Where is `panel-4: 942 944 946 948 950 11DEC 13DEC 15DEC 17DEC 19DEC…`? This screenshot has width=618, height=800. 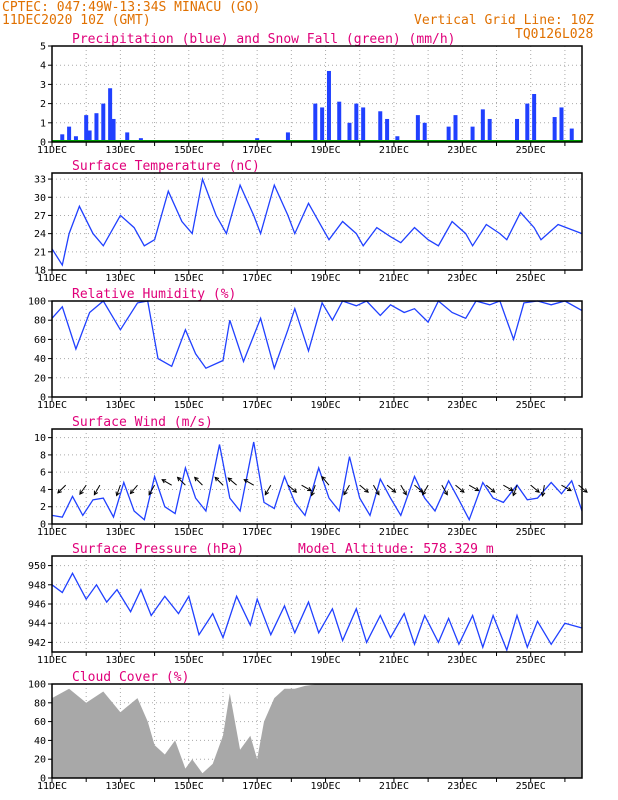
panel-4: 942 944 946 948 950 11DEC 13DEC 15DEC 17DEC 19DEC… is located at coordinates (305, 604).